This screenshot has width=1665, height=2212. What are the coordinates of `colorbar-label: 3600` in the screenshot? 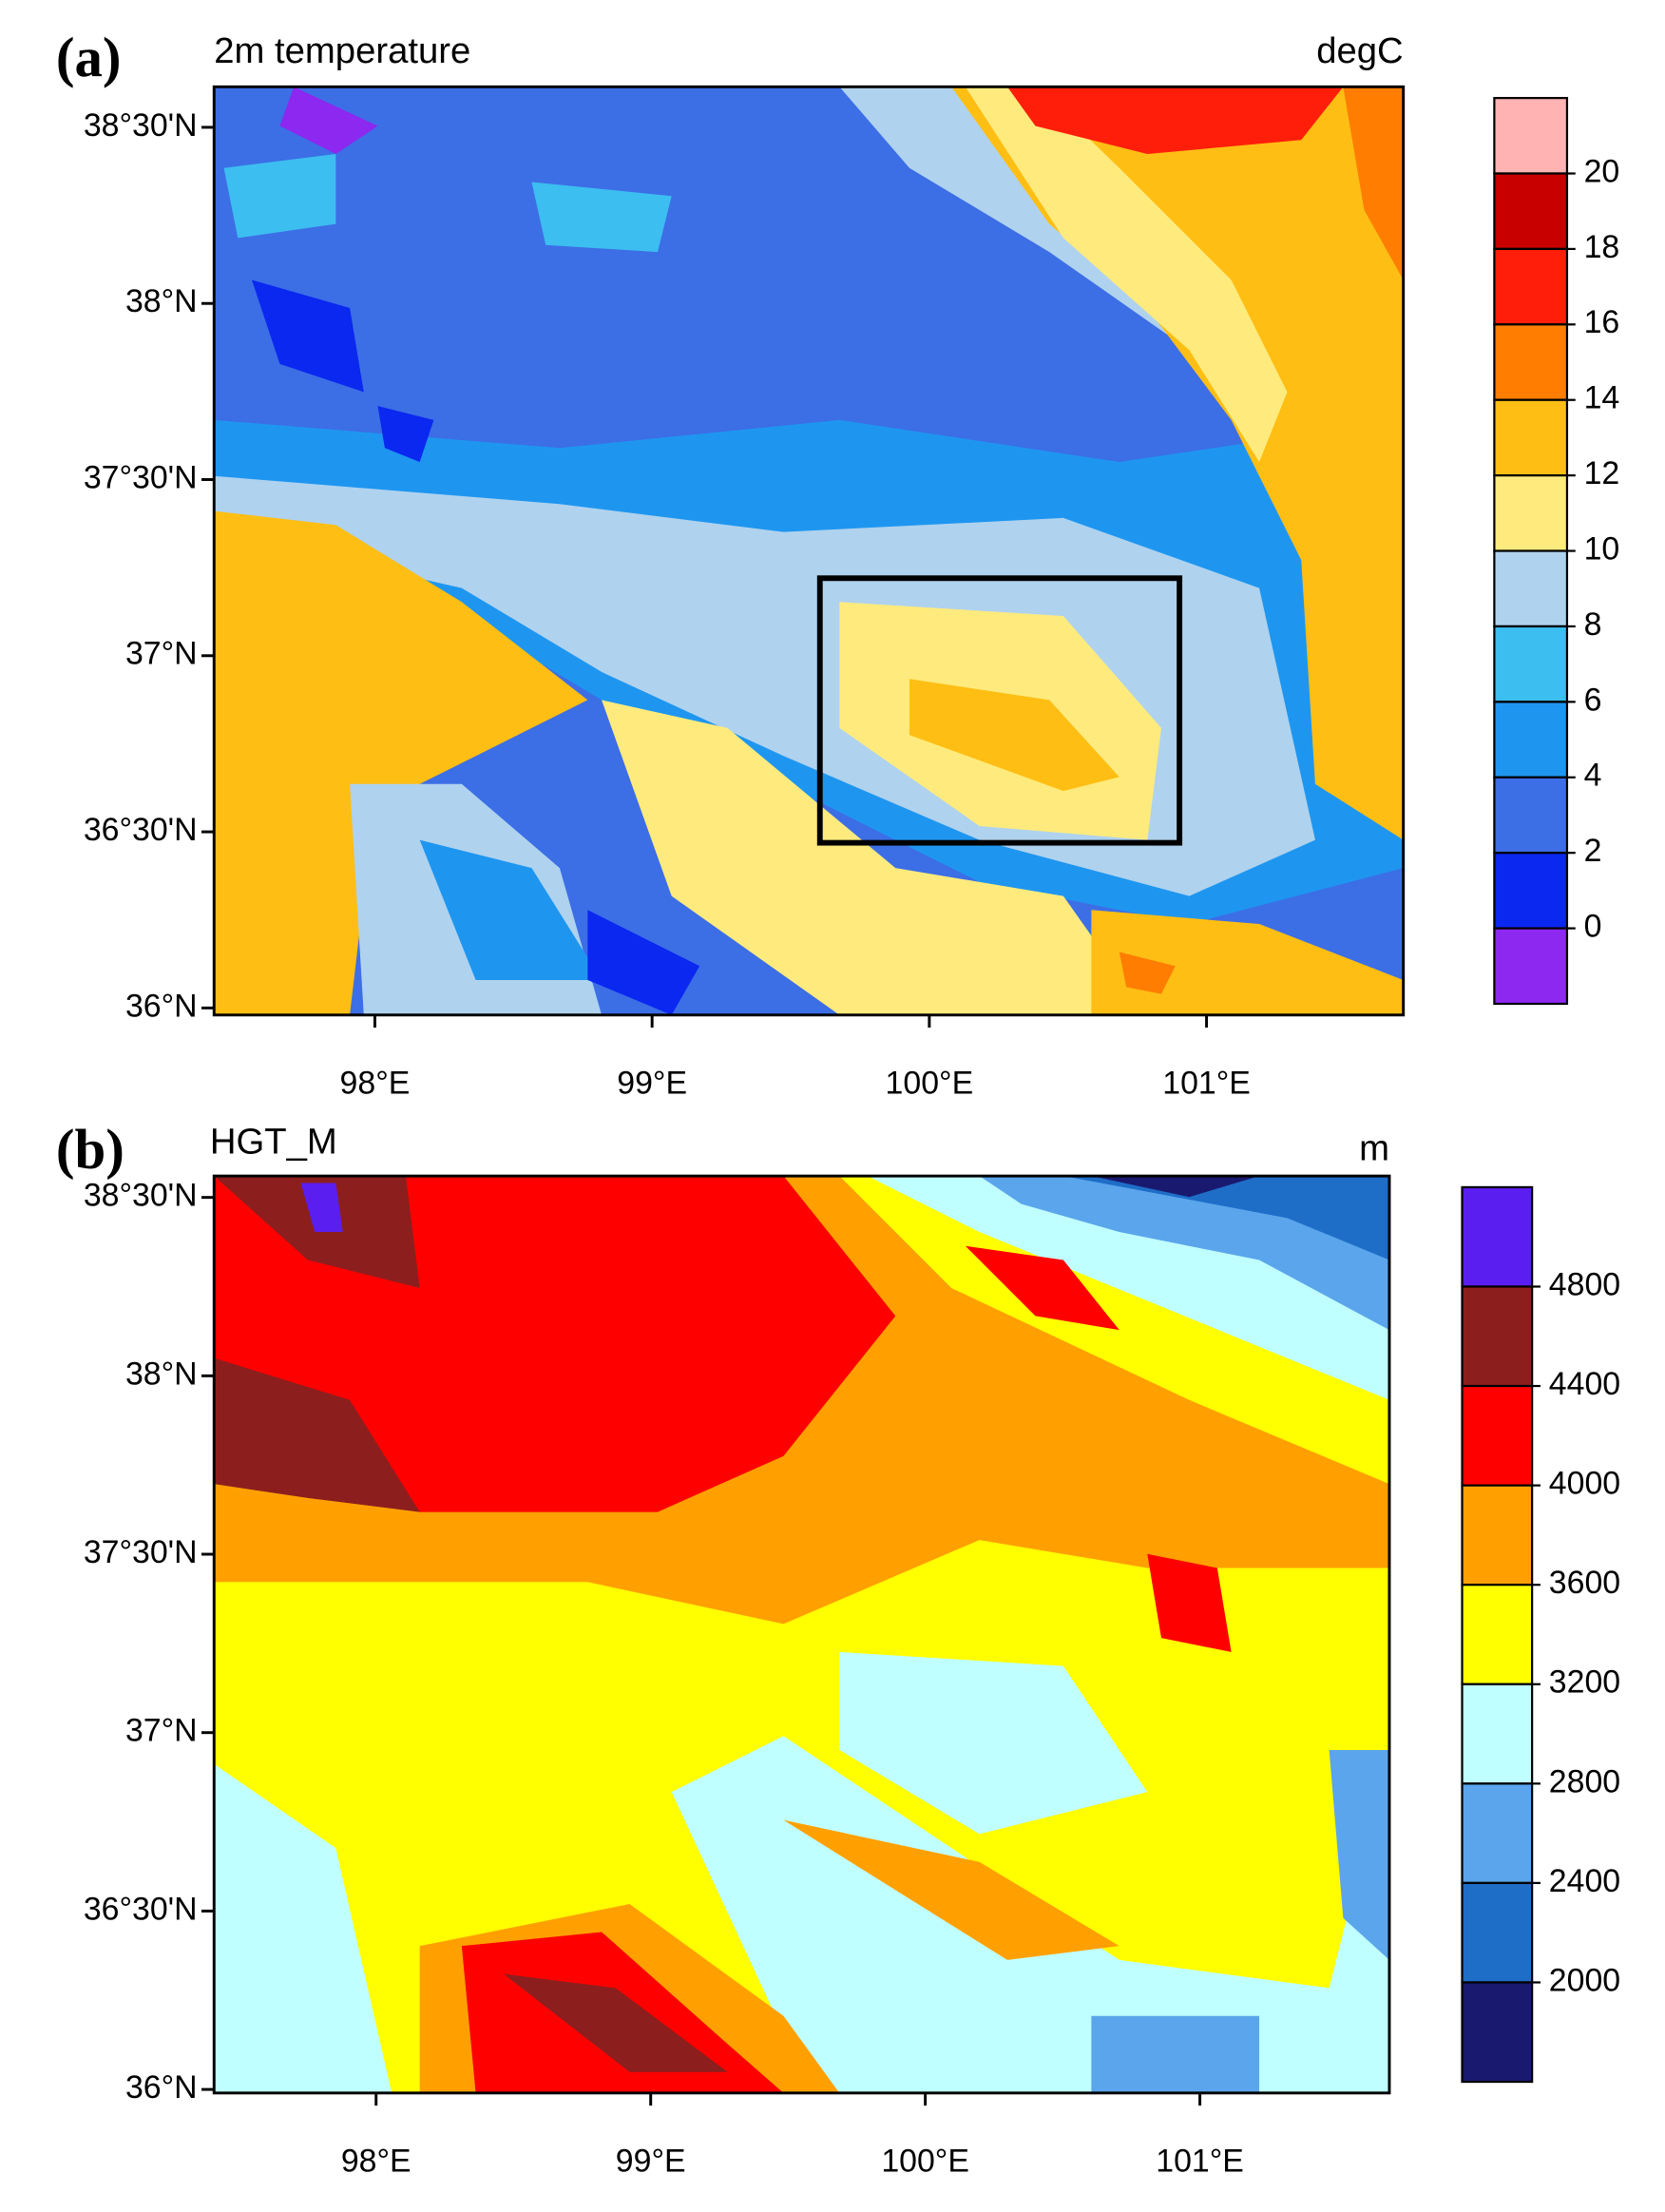 It's located at (1584, 1583).